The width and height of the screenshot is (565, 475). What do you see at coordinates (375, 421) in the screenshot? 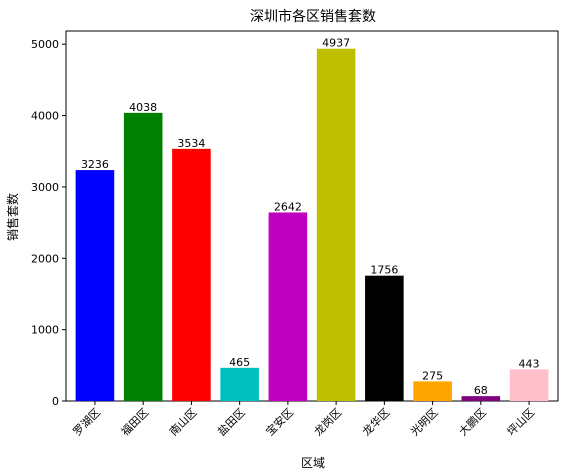
I see `x-tick-label: 龙华区` at bounding box center [375, 421].